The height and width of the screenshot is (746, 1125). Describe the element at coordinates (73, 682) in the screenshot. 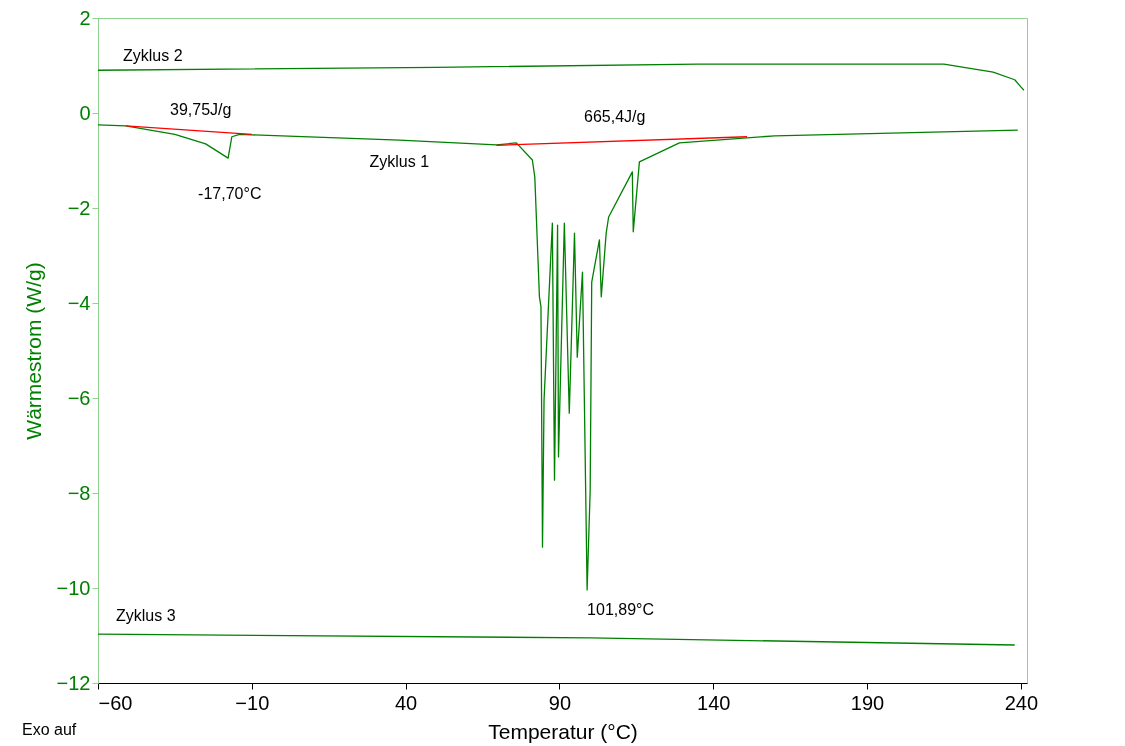

I see `y-tick-label: −12` at that location.